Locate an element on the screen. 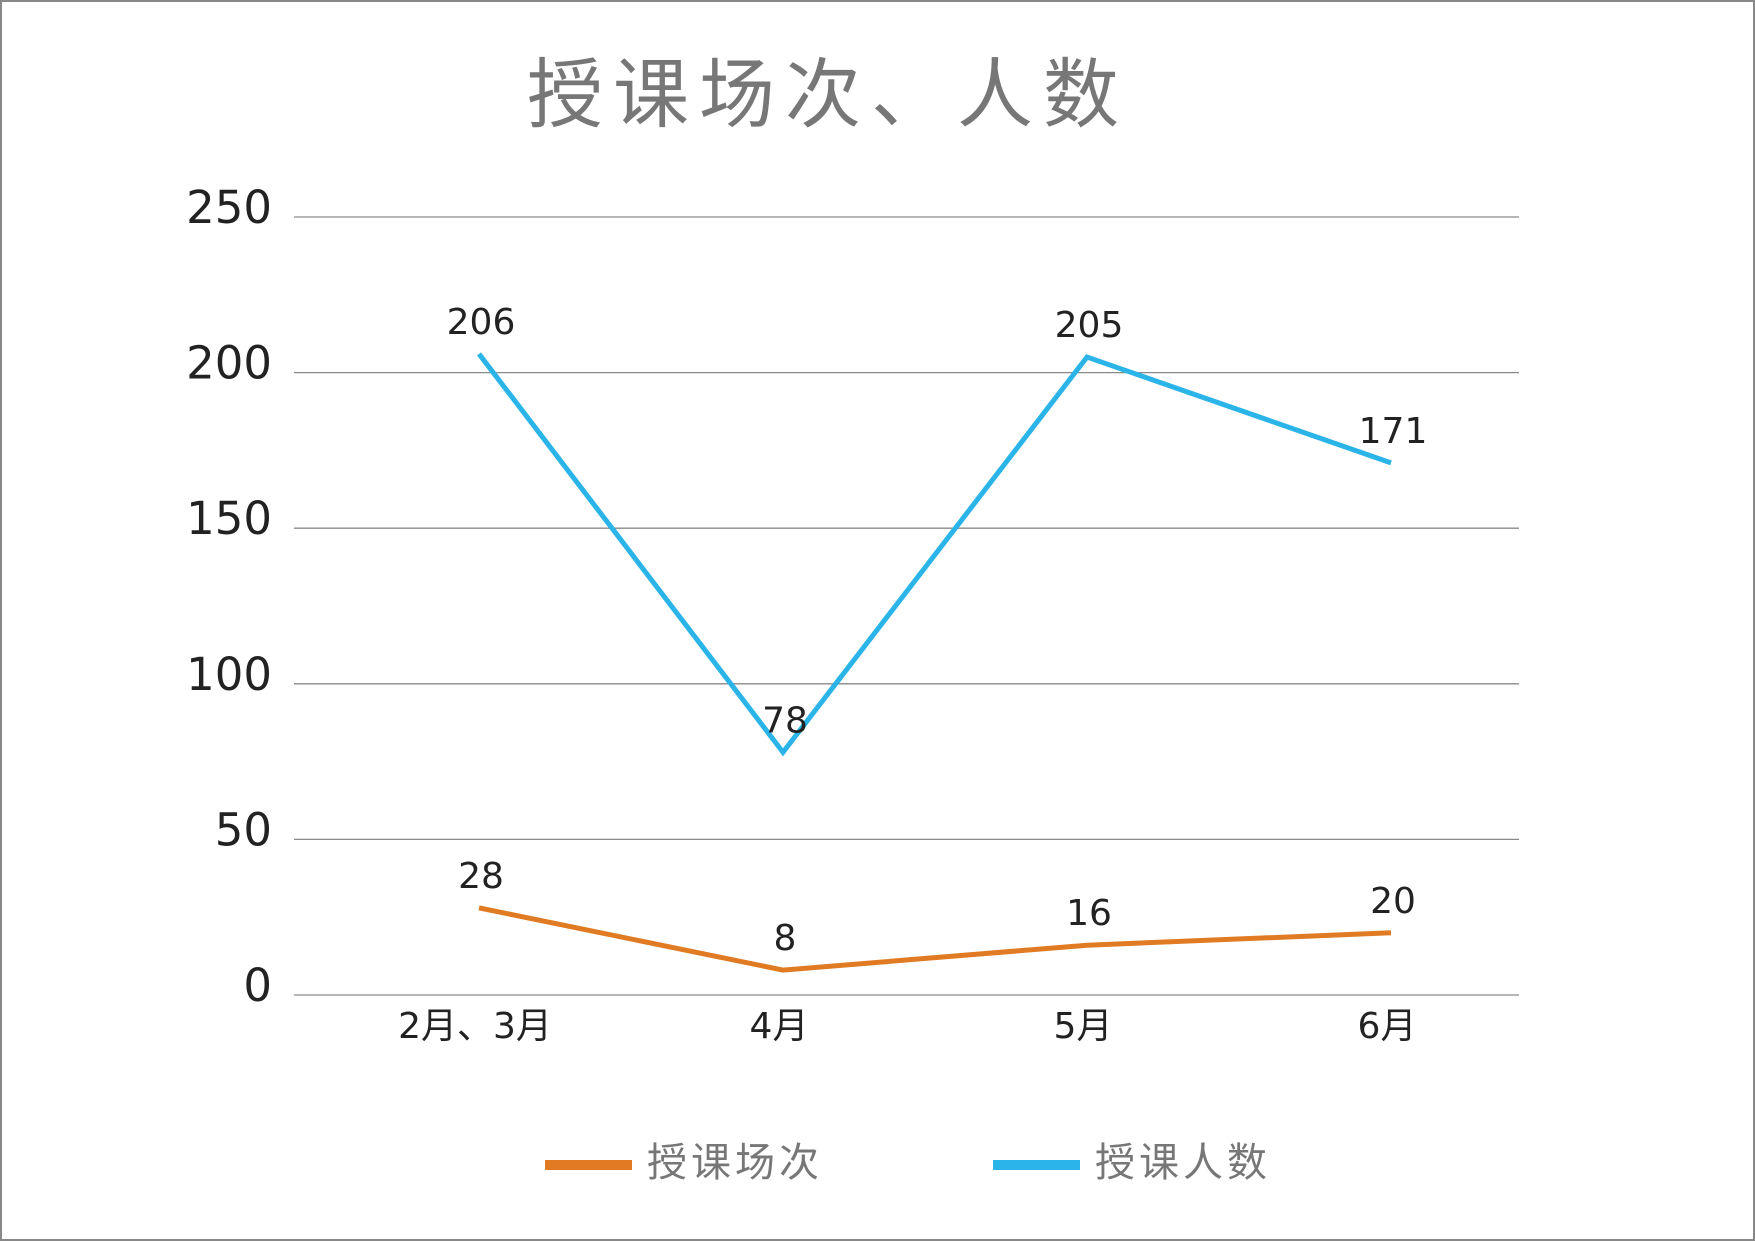 The height and width of the screenshot is (1241, 1755). legend-label: 授课人数 is located at coordinates (1183, 1163).